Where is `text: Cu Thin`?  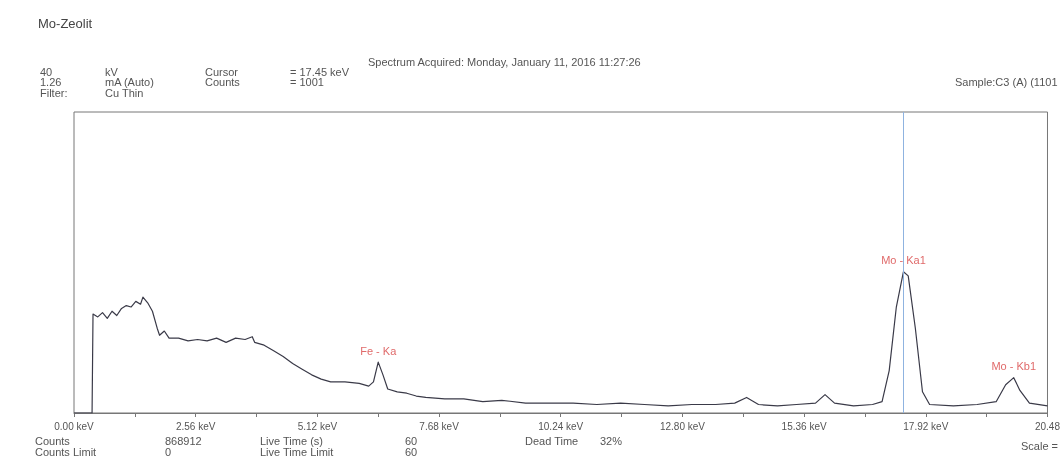
text: Cu Thin is located at coordinates (124, 92).